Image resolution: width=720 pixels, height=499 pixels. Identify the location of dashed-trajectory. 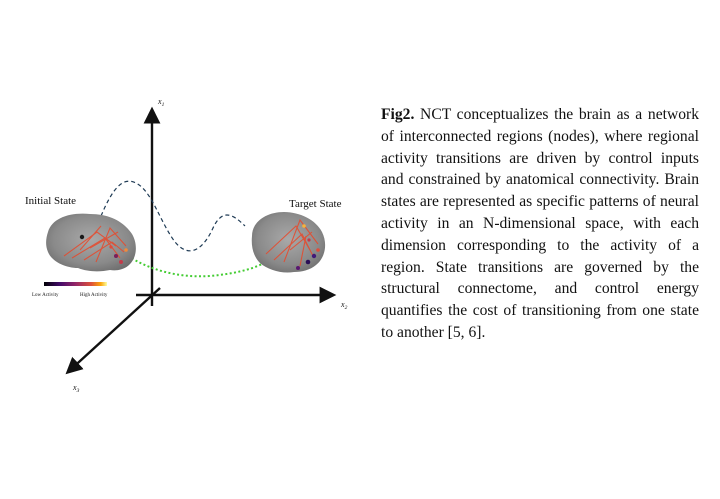
(173, 216).